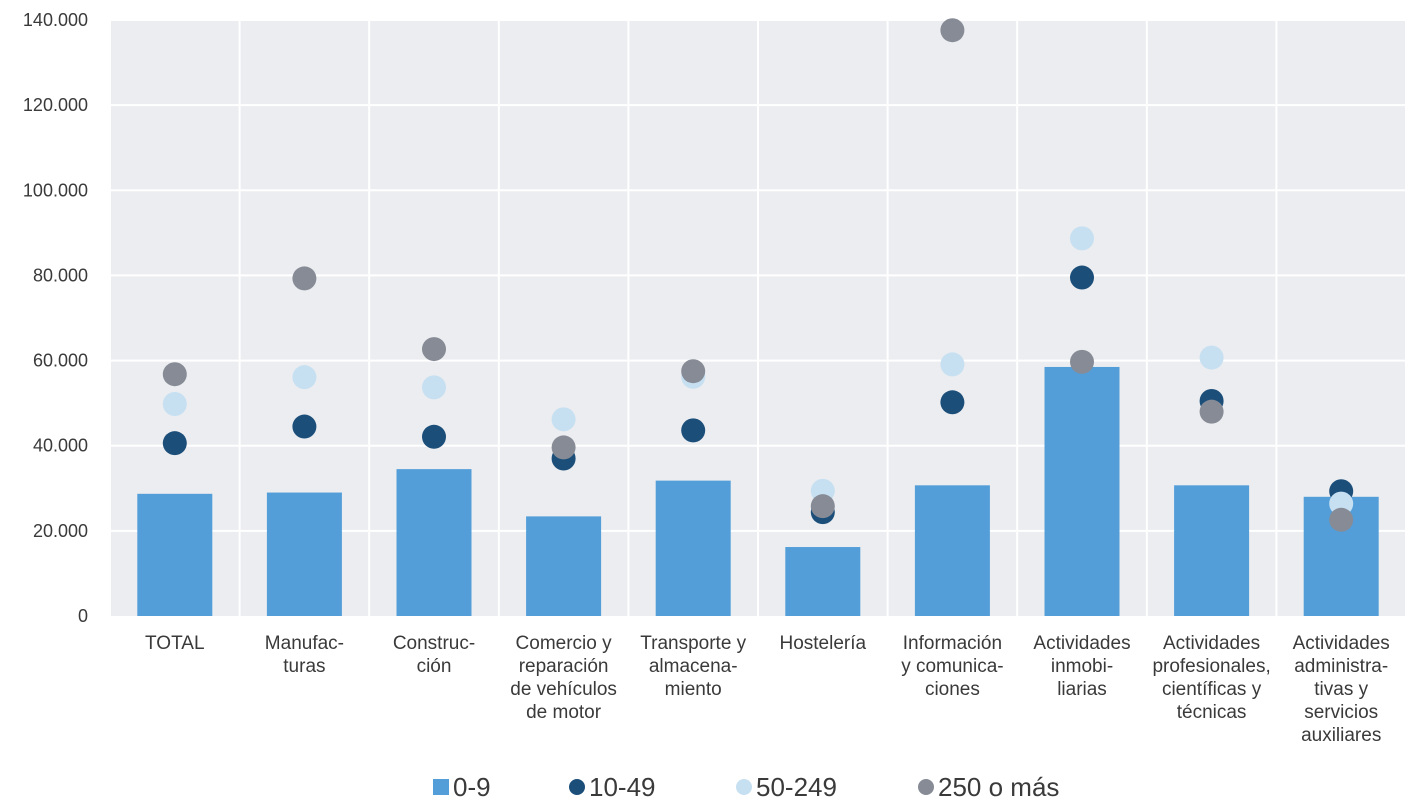 The height and width of the screenshot is (806, 1406). I want to click on x-tick-label-line: de motor, so click(564, 712).